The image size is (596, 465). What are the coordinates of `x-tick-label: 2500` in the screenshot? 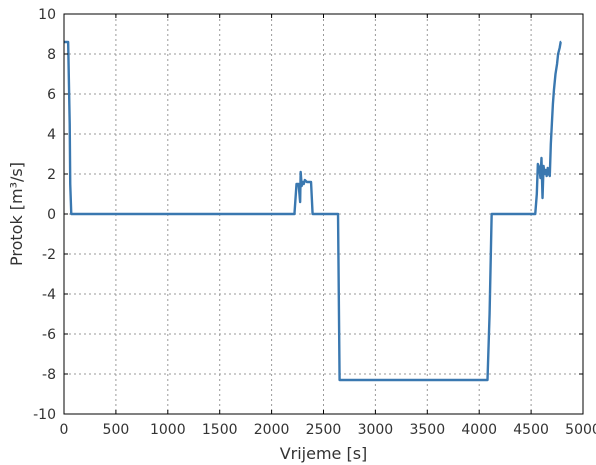 It's located at (324, 430).